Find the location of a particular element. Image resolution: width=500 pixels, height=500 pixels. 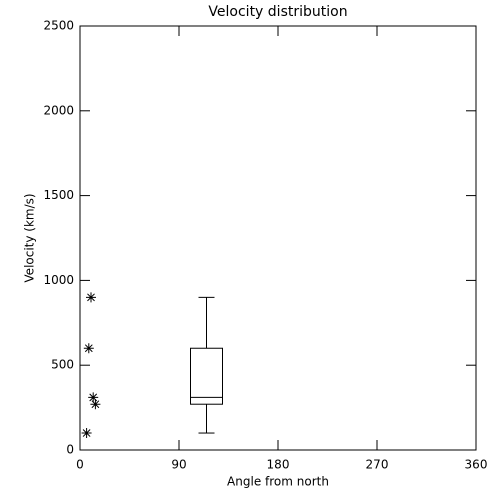

x-tick-label: 270 is located at coordinates (377, 465).